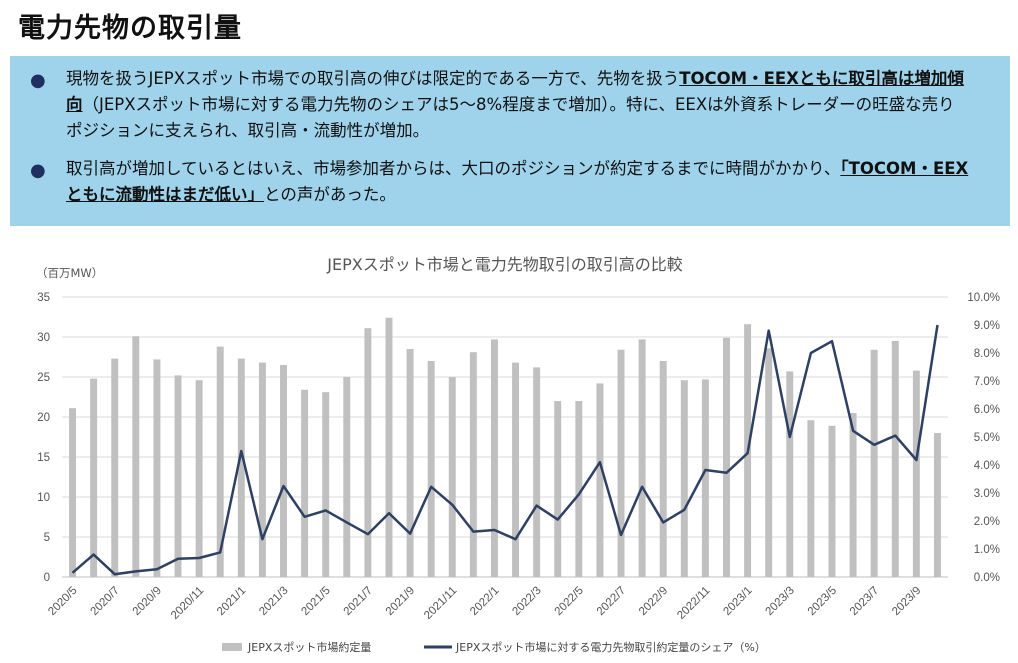 Image resolution: width=1018 pixels, height=663 pixels. What do you see at coordinates (330, 194) in the screenshot?
I see `bullet-2-text-tail: との声があった。` at bounding box center [330, 194].